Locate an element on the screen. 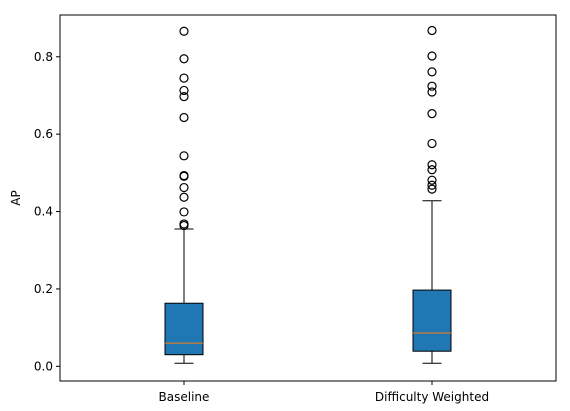  x-tick-label: Difficulty Weighted is located at coordinates (432, 397).